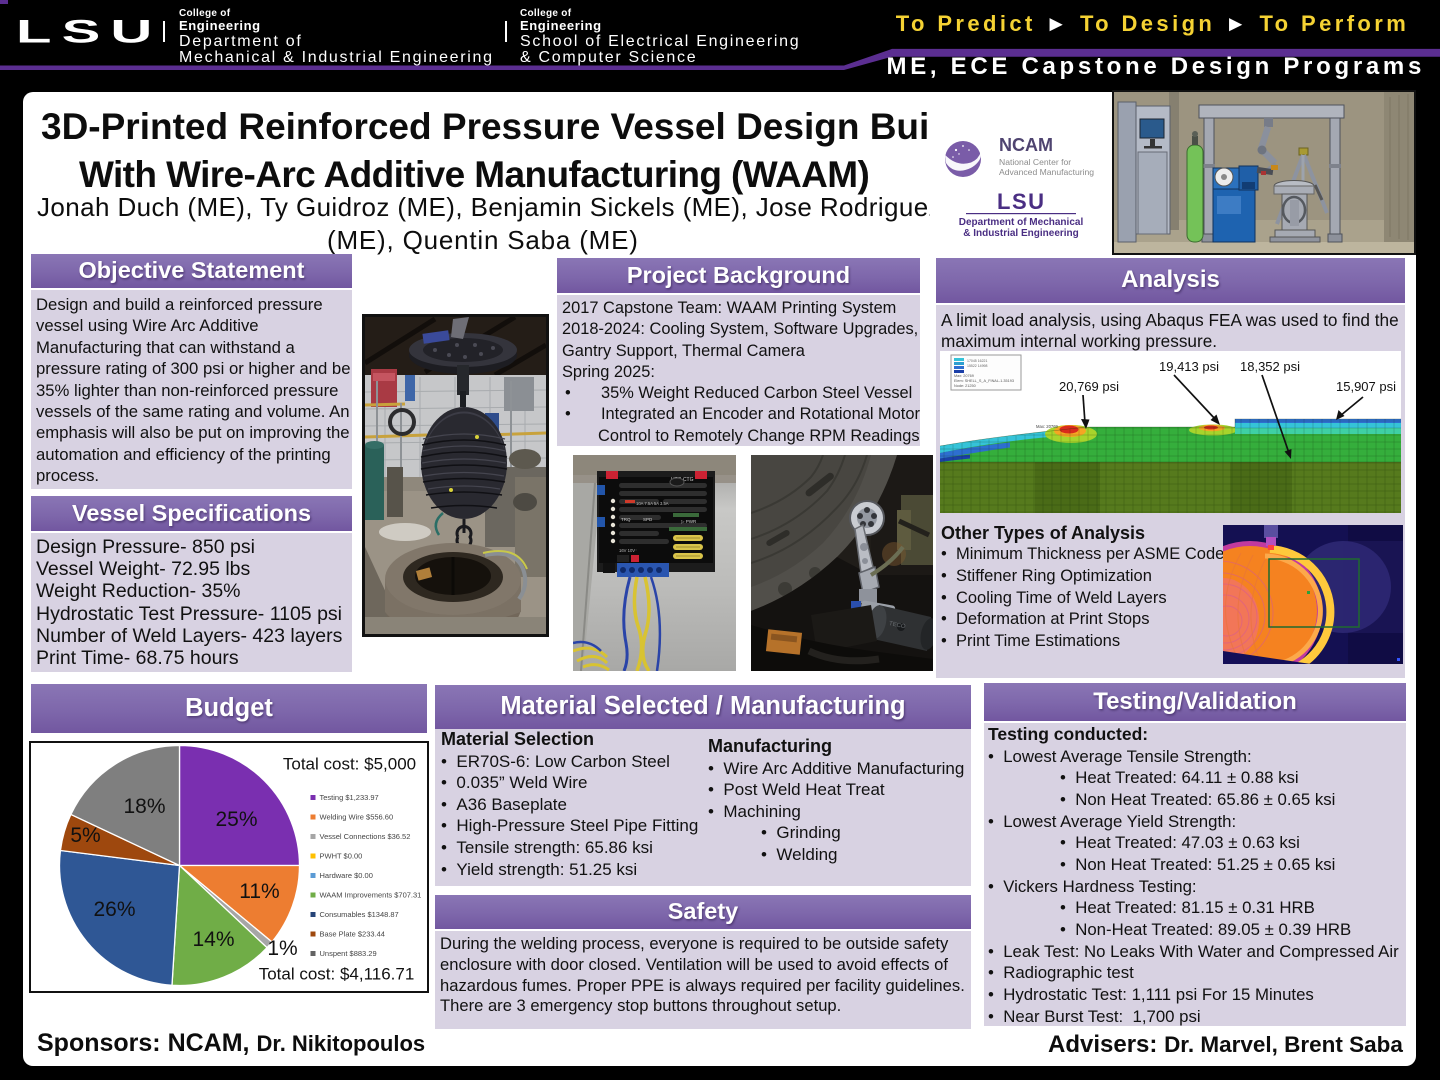  Describe the element at coordinates (365, 836) in the screenshot. I see `svg-text: Vessel Connections $36.52` at that location.